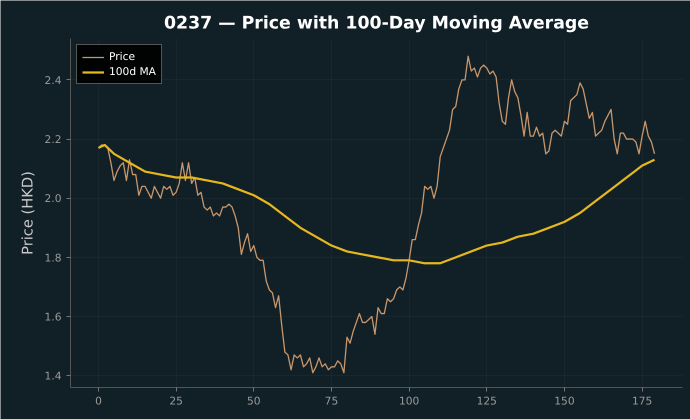  I want to click on x-tick-label: 100, so click(409, 401).